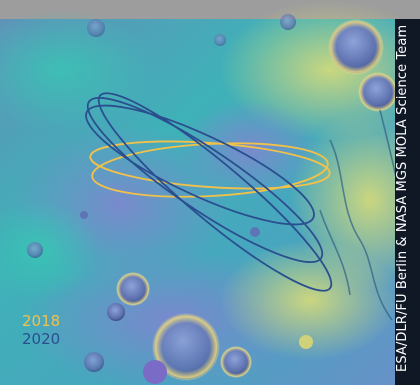 The height and width of the screenshot is (385, 420). What do you see at coordinates (41, 339) in the screenshot?
I see `legend-item-2020: 2020` at bounding box center [41, 339].